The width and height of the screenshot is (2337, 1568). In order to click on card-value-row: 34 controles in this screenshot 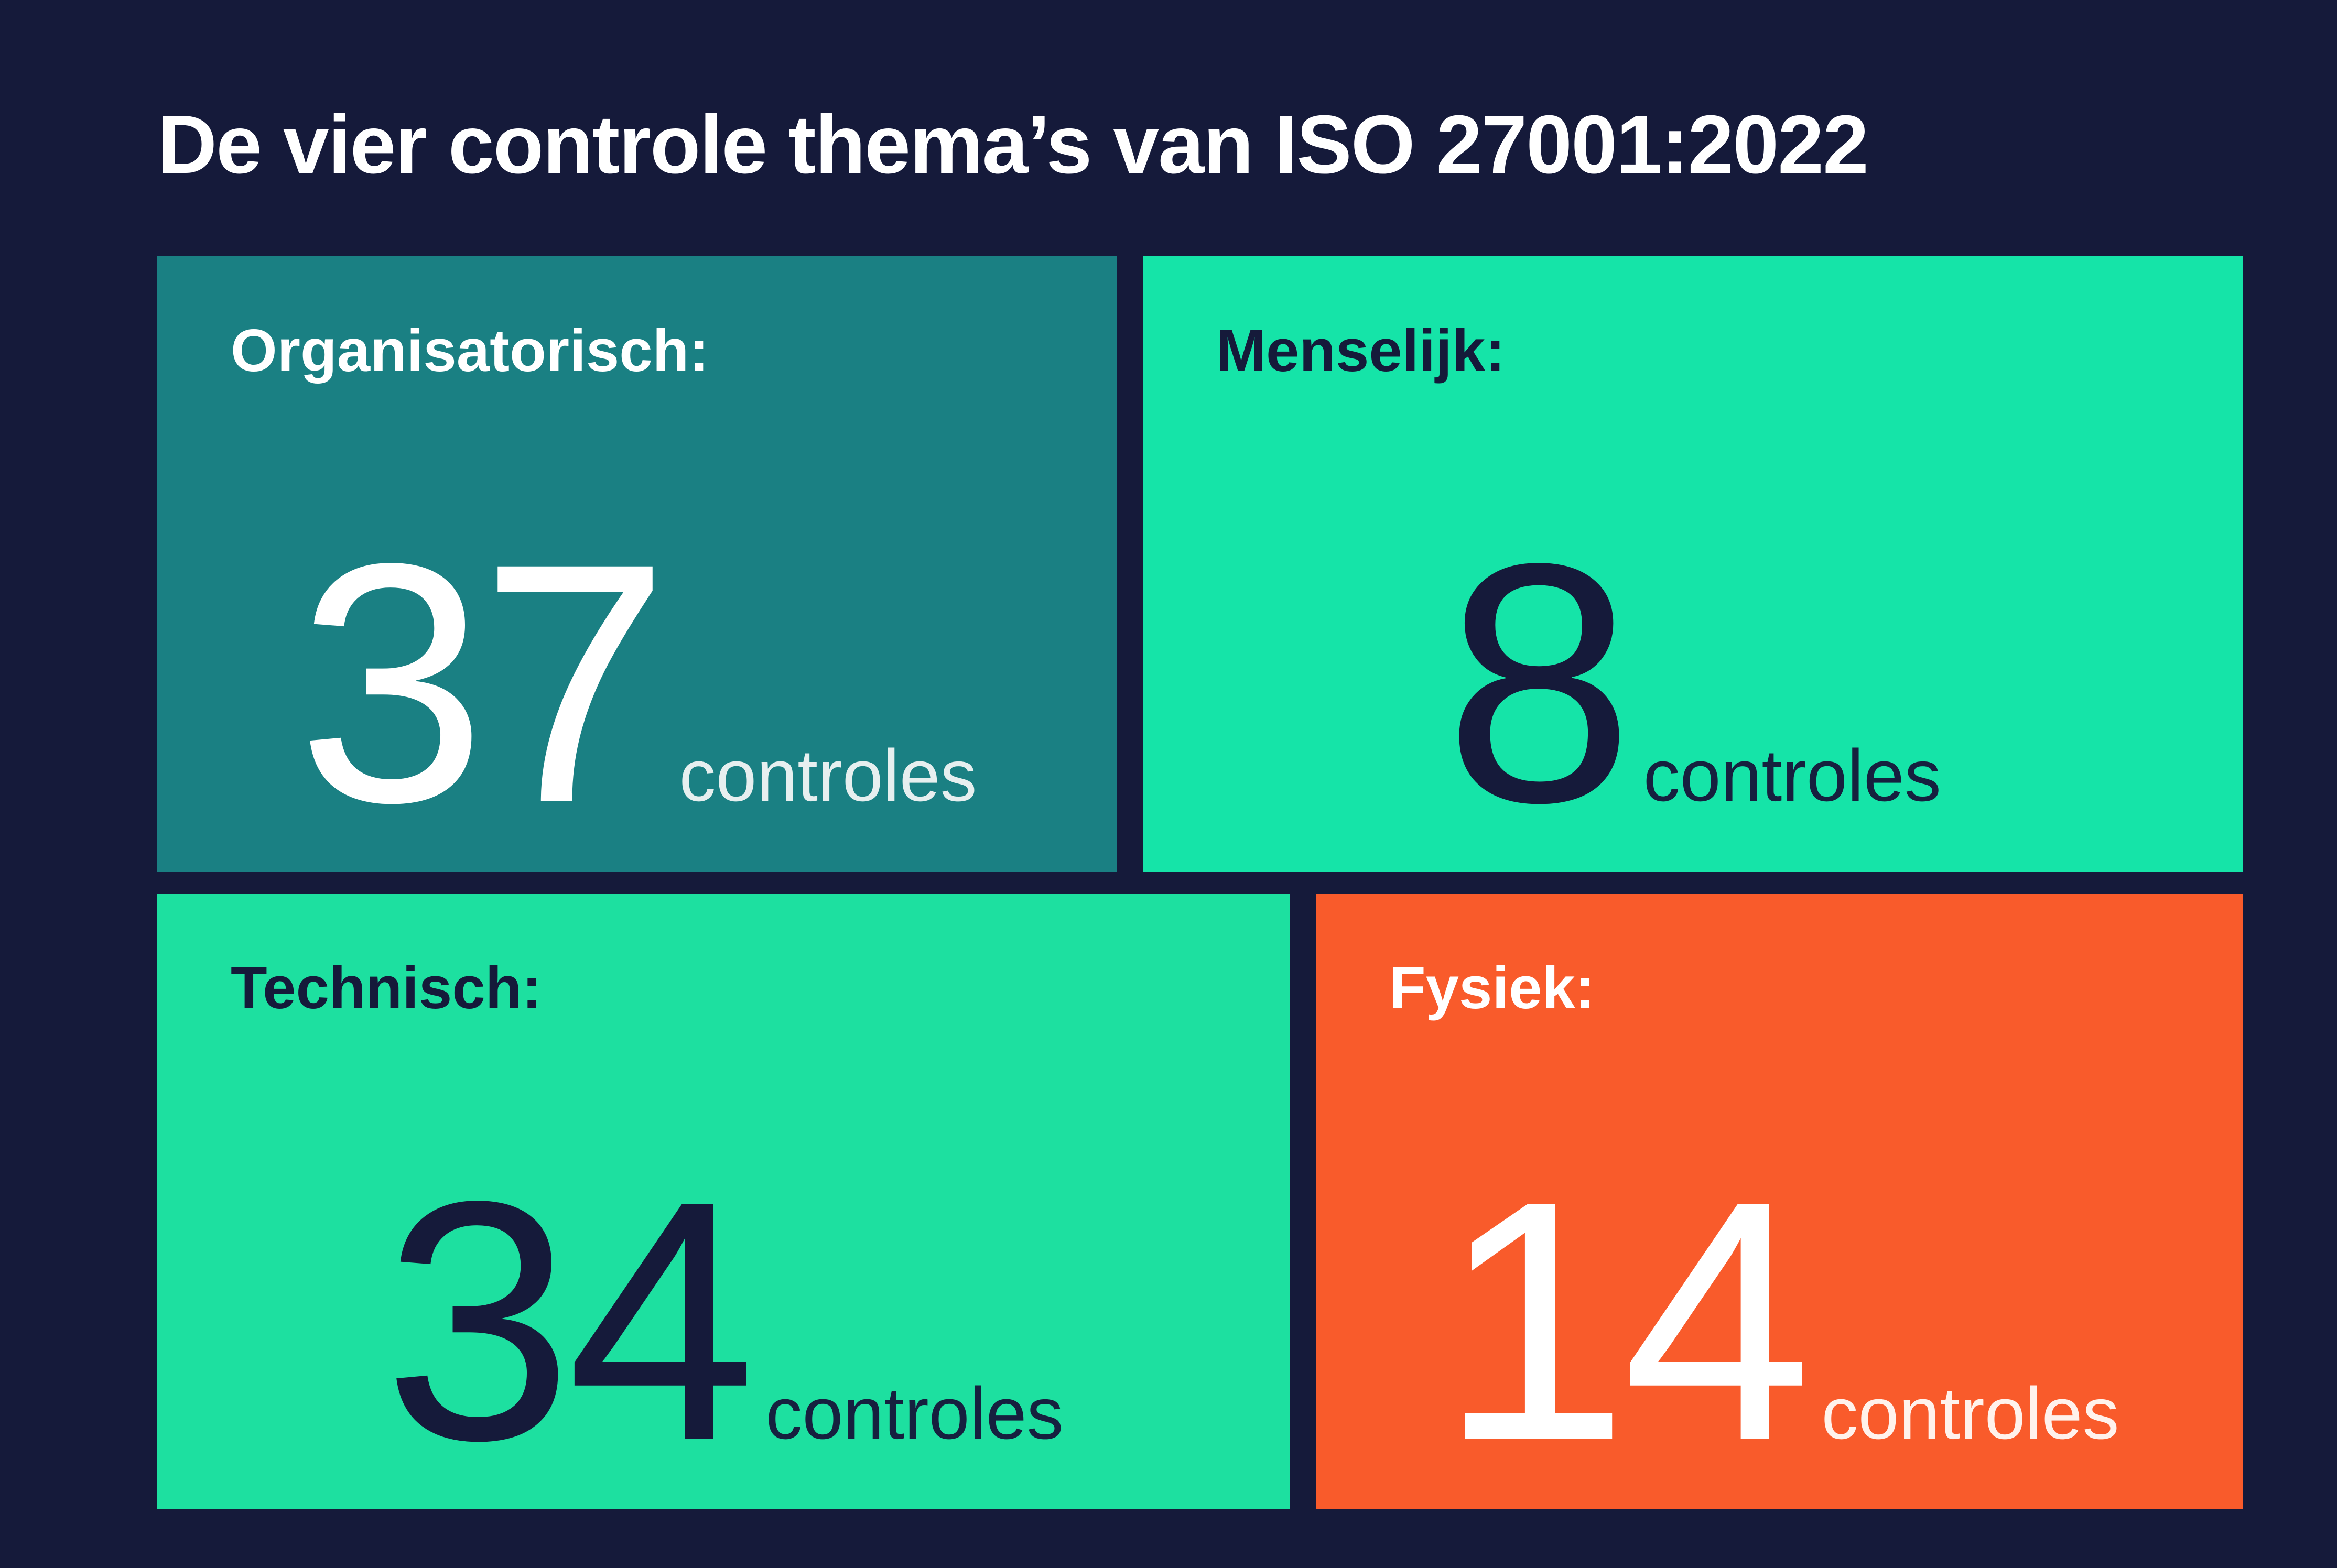, I will do `click(723, 1320)`.